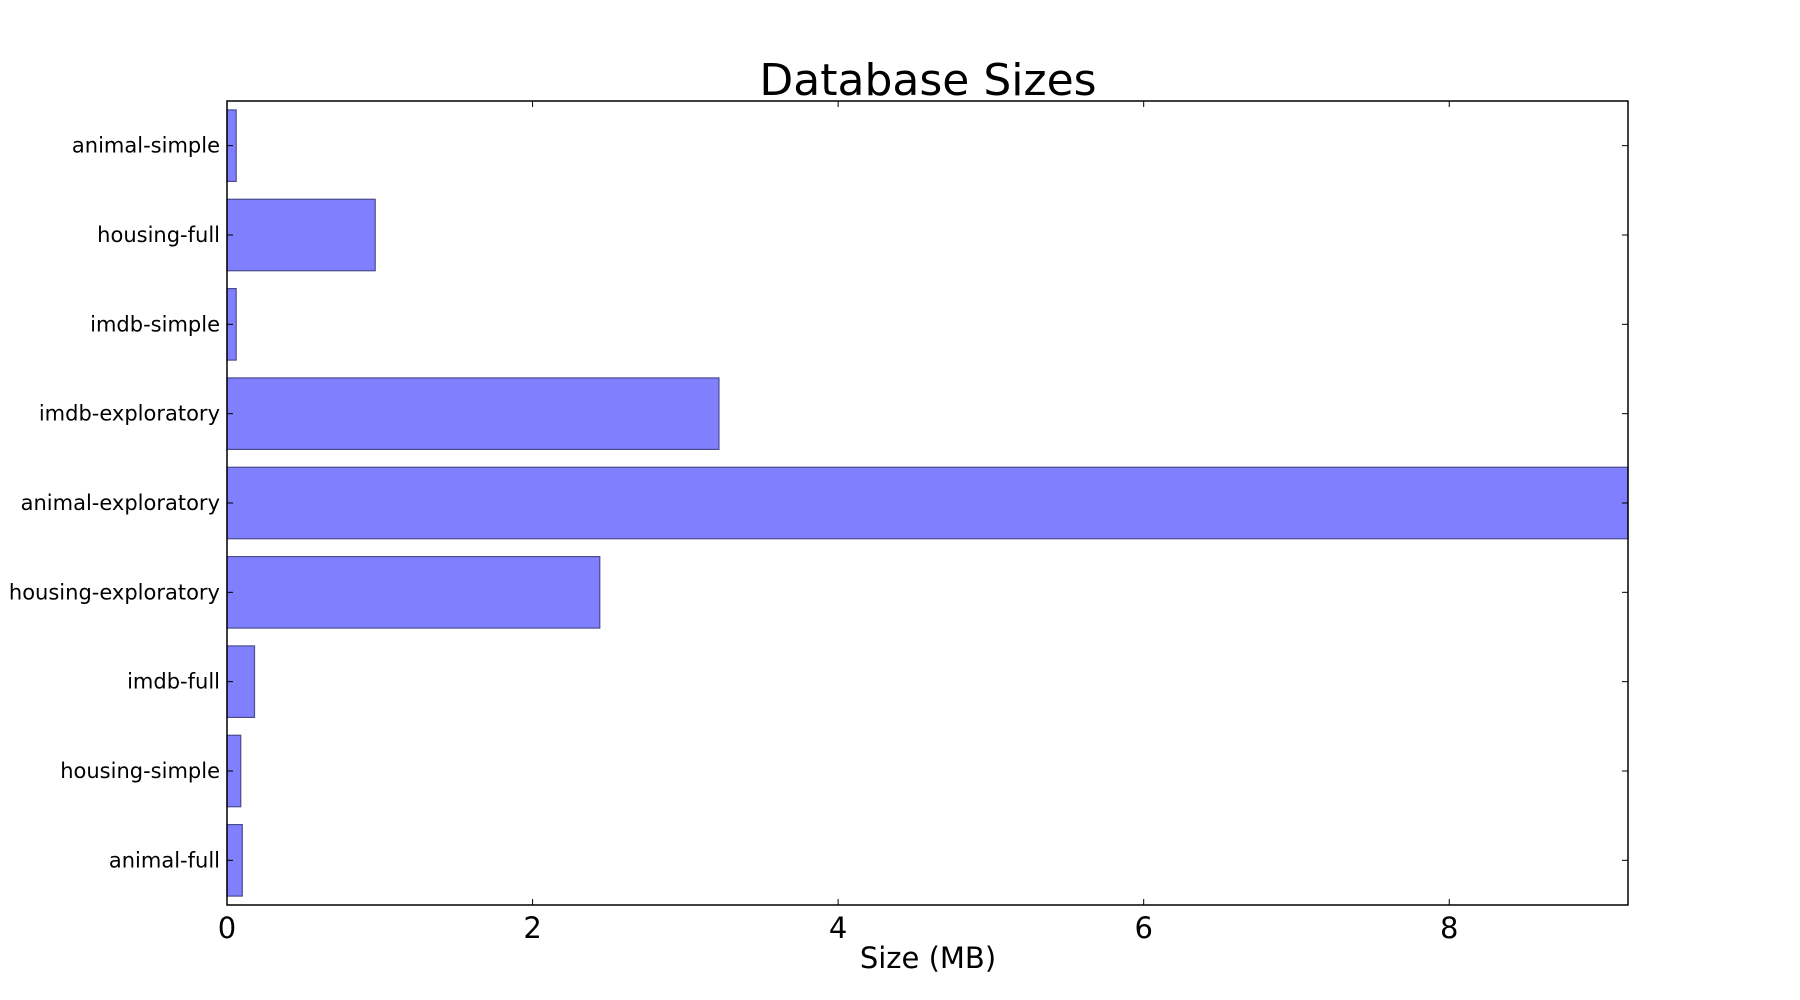 Image resolution: width=1800 pixels, height=1000 pixels. Describe the element at coordinates (120, 503) in the screenshot. I see `y-tick-label-animal-exploratory: animal-exploratory` at that location.